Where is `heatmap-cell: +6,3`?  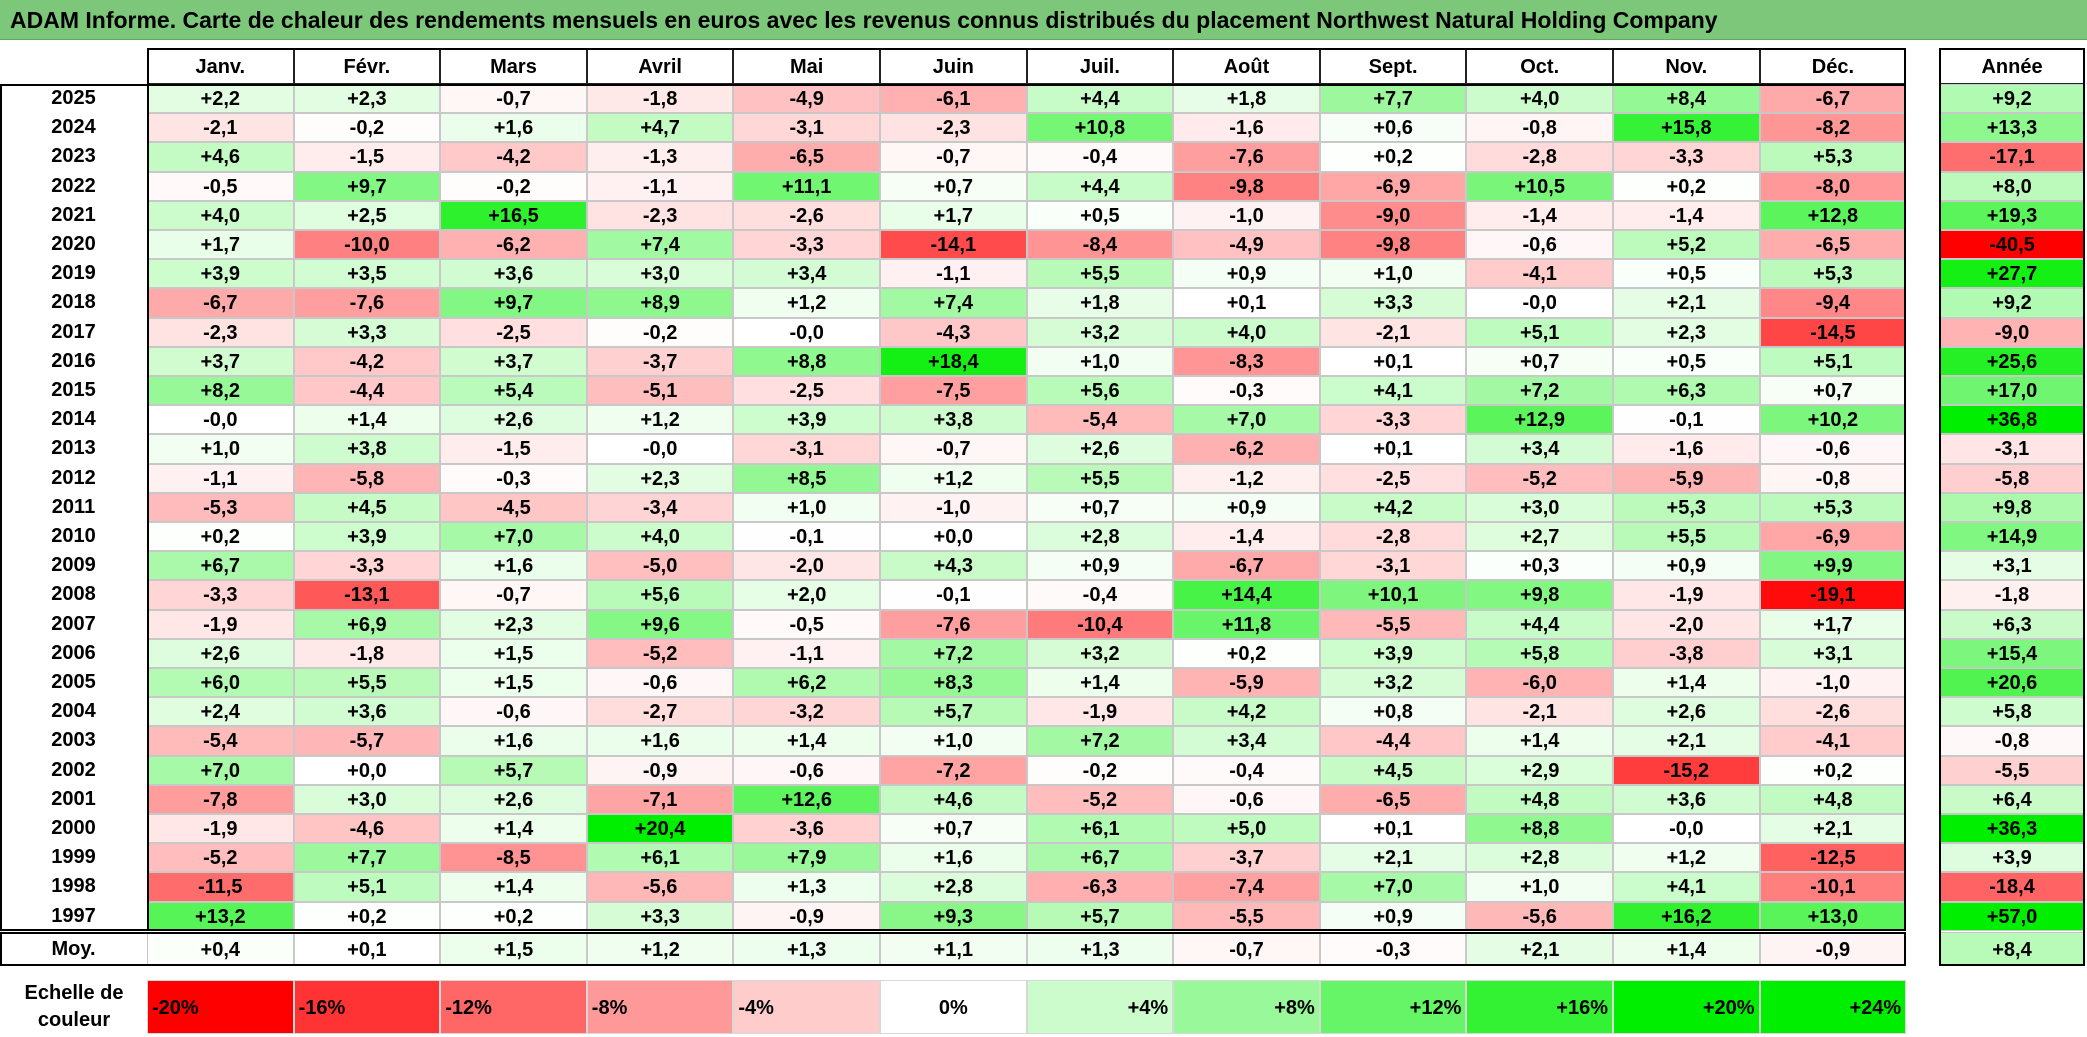
heatmap-cell: +6,3 is located at coordinates (1686, 391).